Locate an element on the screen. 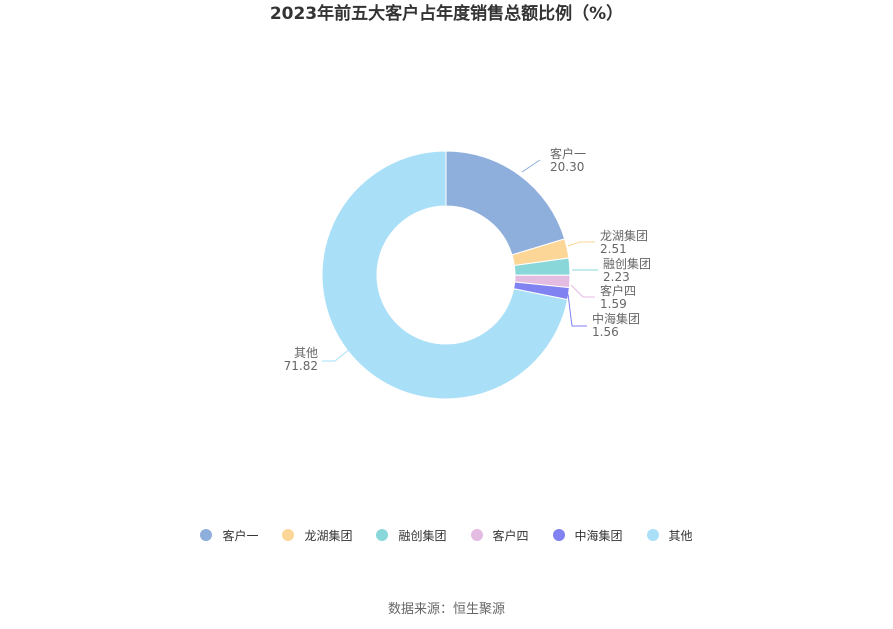 This screenshot has height=629, width=893. legend-item-5: 中海集团 is located at coordinates (587, 535).